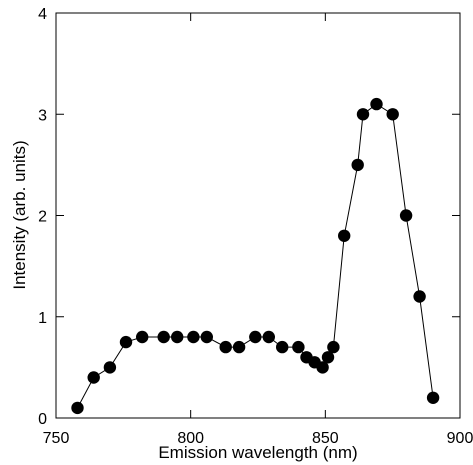  What do you see at coordinates (257, 452) in the screenshot?
I see `x-axis-label: Emission wavelength (nm)` at bounding box center [257, 452].